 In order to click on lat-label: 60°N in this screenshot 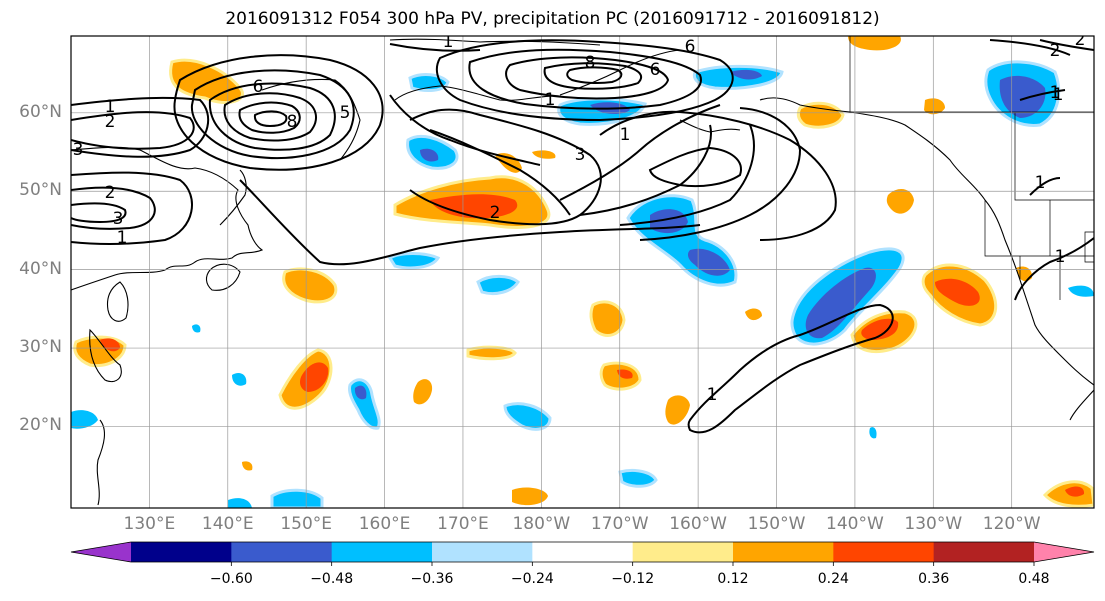, I will do `click(40, 111)`.